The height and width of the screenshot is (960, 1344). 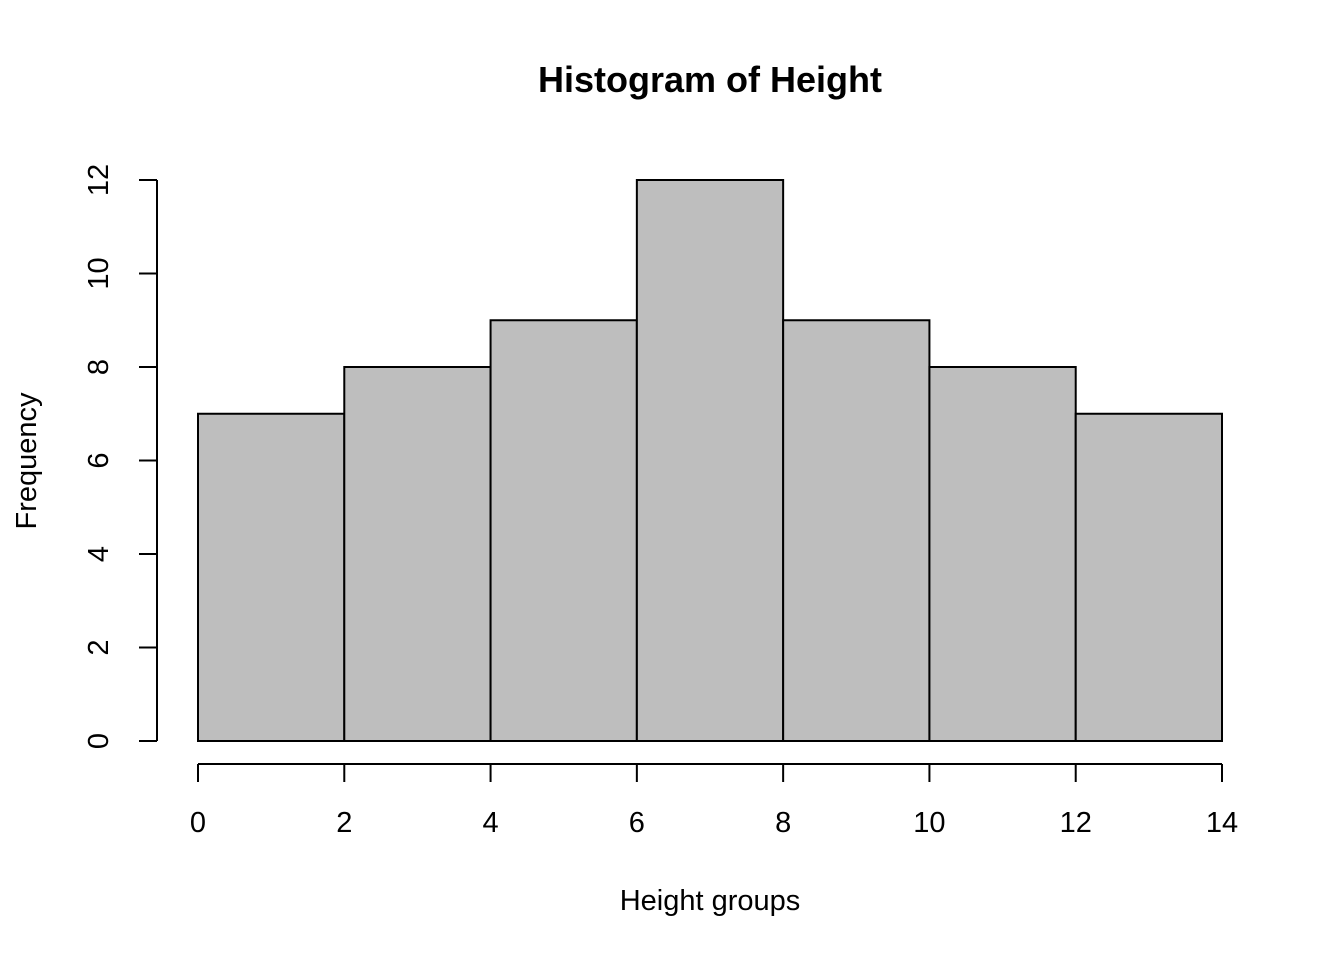 What do you see at coordinates (929, 823) in the screenshot?
I see `x-tick-label: 10` at bounding box center [929, 823].